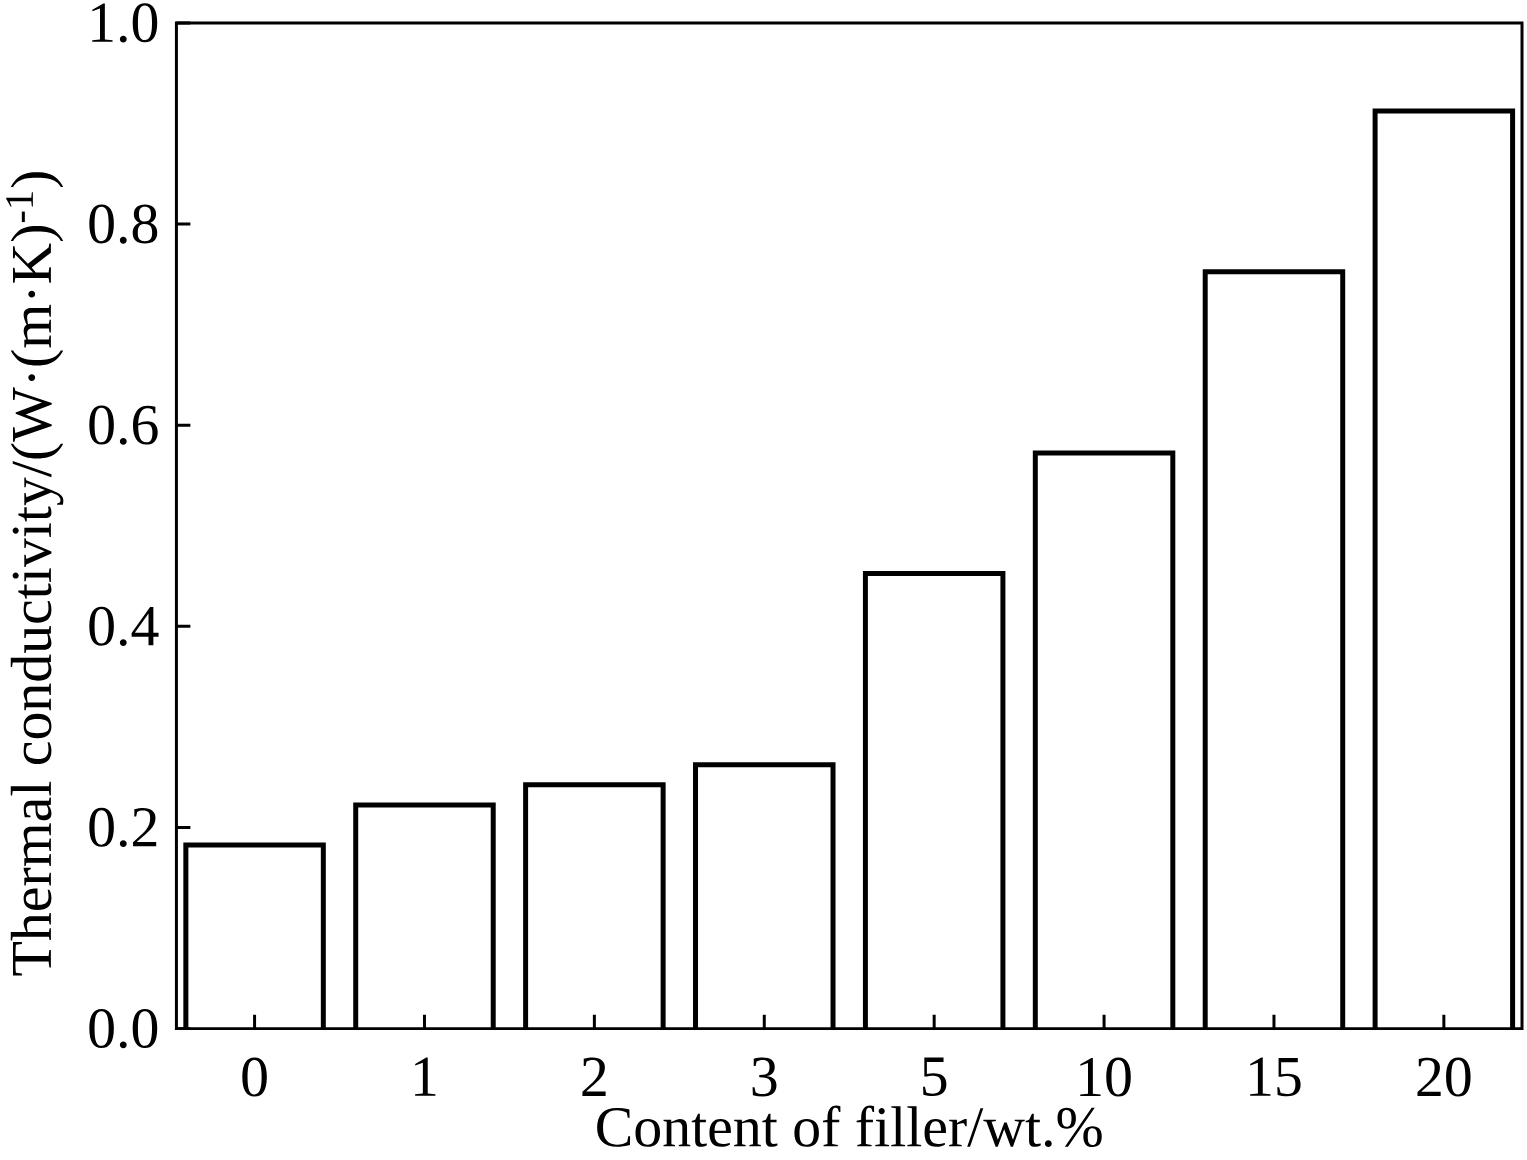 This screenshot has width=1527, height=1160. I want to click on y-tick-label: 0.2, so click(123, 827).